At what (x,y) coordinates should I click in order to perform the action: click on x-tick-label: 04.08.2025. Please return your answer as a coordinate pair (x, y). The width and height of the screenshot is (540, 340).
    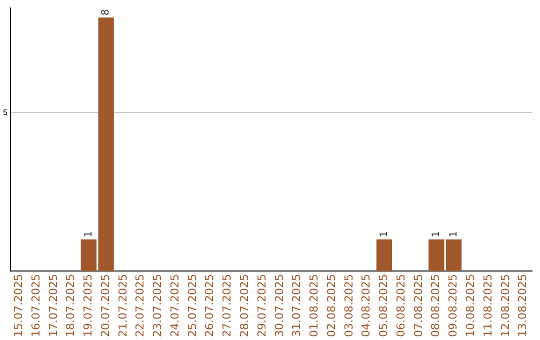
    Looking at the image, I should click on (366, 306).